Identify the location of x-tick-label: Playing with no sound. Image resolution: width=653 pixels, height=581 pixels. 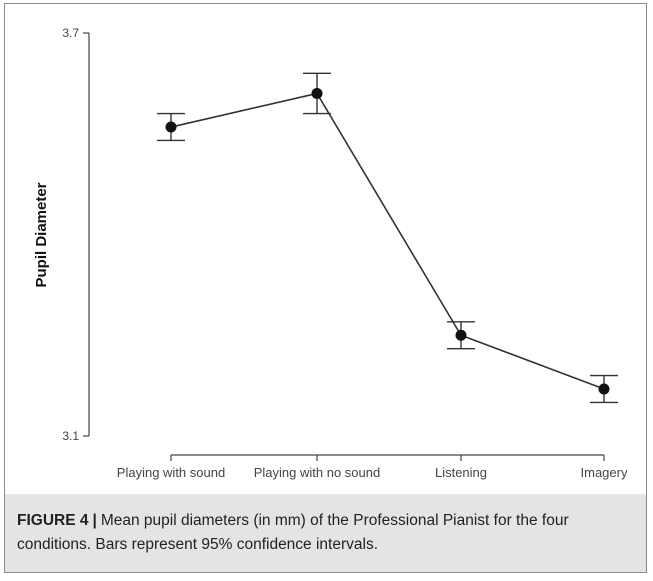
(317, 472).